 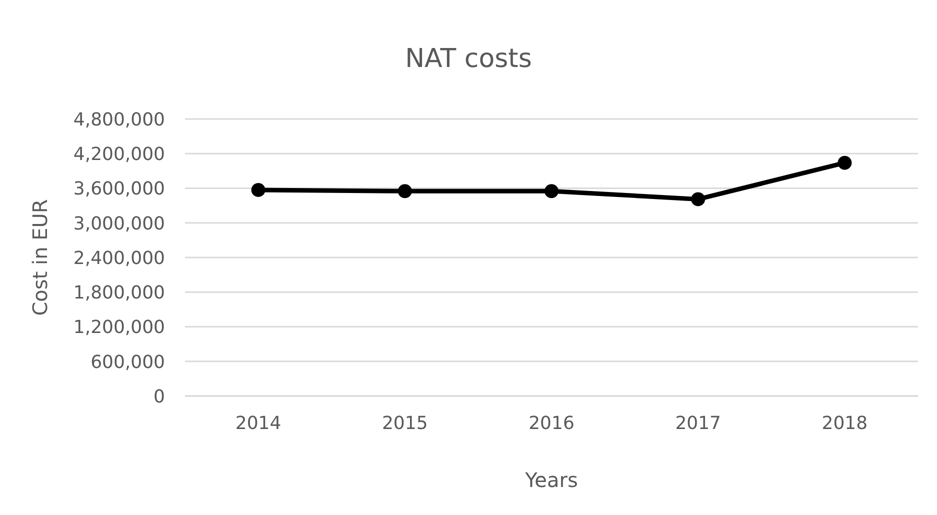 I want to click on y-tick-label: 4,200,000, so click(x=119, y=155).